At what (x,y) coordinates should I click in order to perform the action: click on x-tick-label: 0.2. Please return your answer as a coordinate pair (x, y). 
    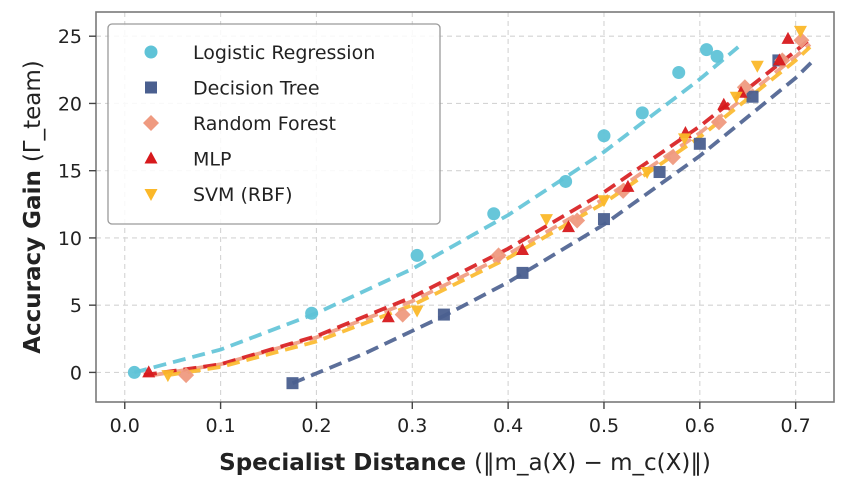
    Looking at the image, I should click on (316, 426).